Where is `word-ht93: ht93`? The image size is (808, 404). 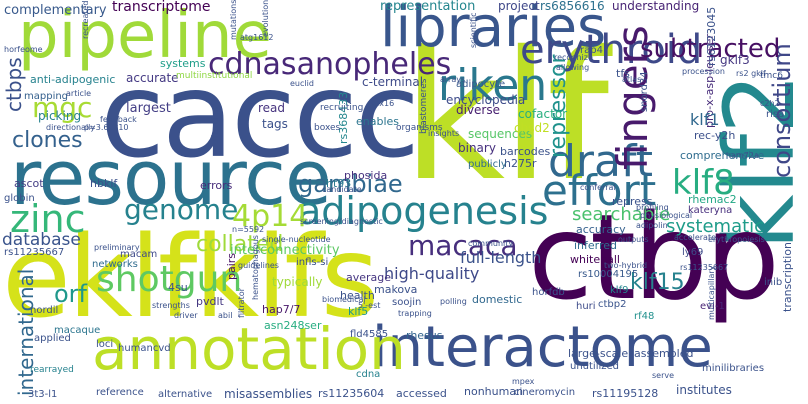 word-ht93: ht93 is located at coordinates (339, 183).